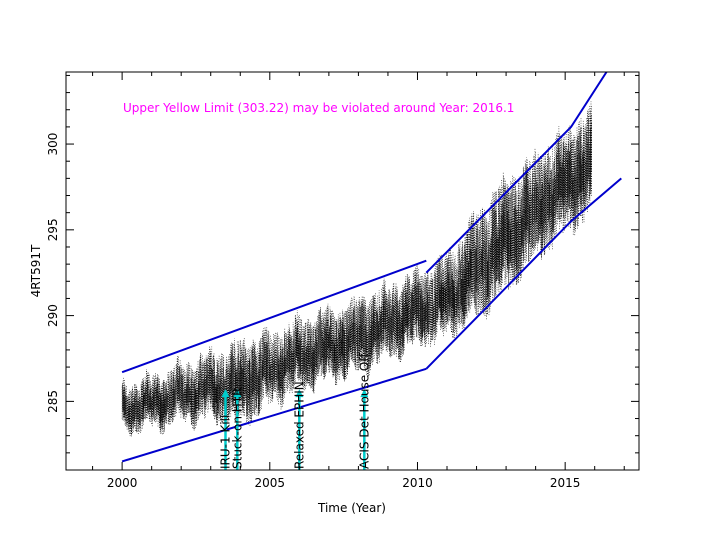 The image size is (704, 544). I want to click on y-tick-label: 300, so click(53, 144).